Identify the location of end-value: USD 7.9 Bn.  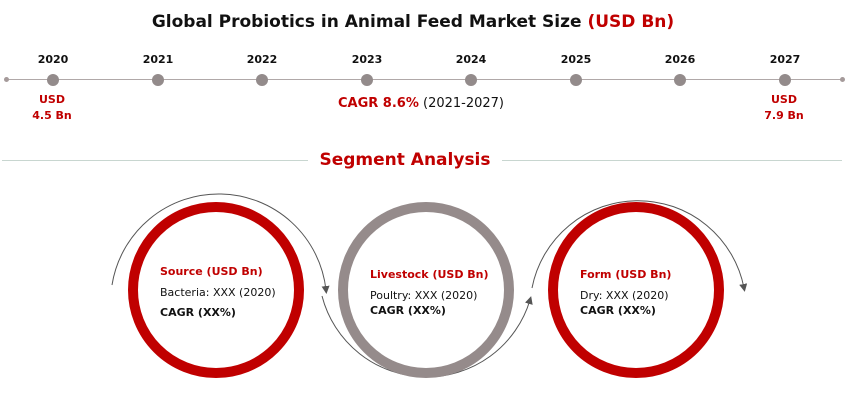
(784, 108).